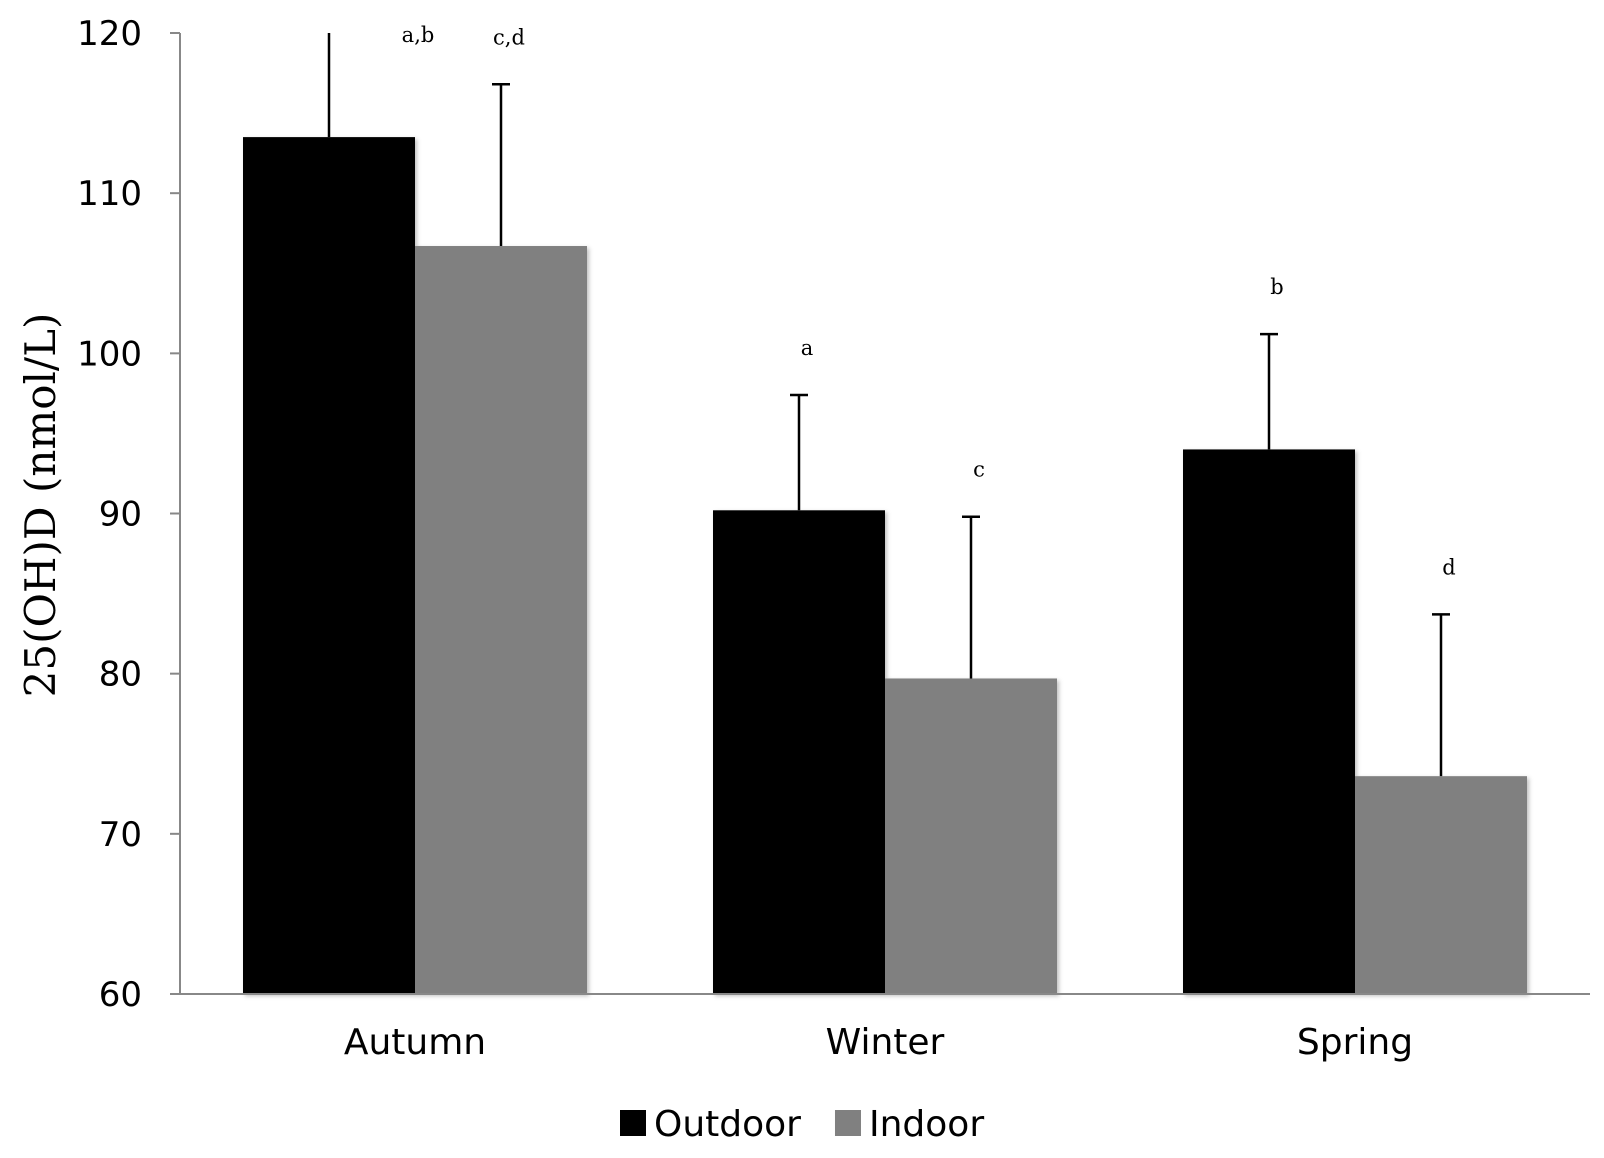  What do you see at coordinates (418, 35) in the screenshot?
I see `significance-label: a,b` at bounding box center [418, 35].